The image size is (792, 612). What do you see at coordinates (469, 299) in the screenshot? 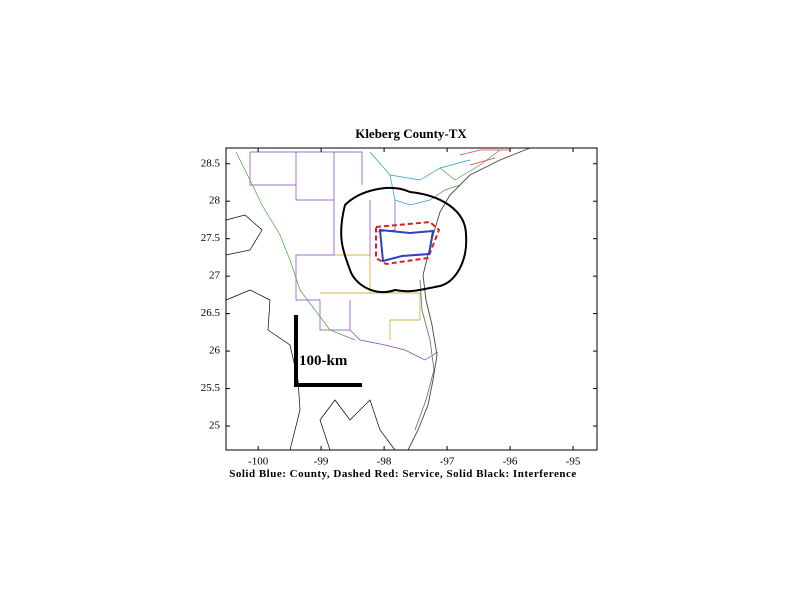
I see `coastline` at bounding box center [469, 299].